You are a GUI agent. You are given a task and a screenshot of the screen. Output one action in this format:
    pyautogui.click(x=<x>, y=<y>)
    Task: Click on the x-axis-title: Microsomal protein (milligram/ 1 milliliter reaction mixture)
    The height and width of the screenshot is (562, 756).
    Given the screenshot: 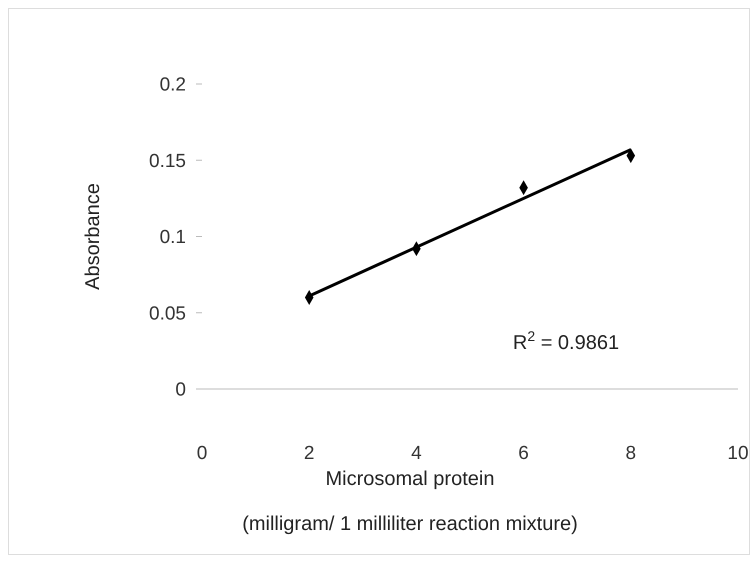 What is the action you would take?
    pyautogui.click(x=410, y=501)
    